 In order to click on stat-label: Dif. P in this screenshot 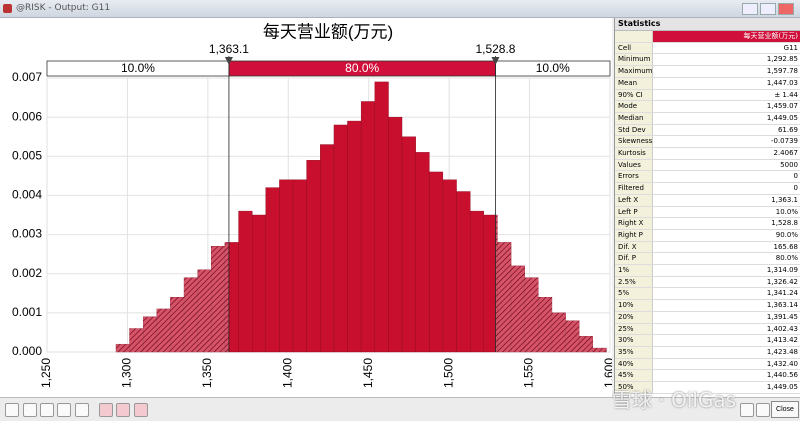, I will do `click(634, 259)`.